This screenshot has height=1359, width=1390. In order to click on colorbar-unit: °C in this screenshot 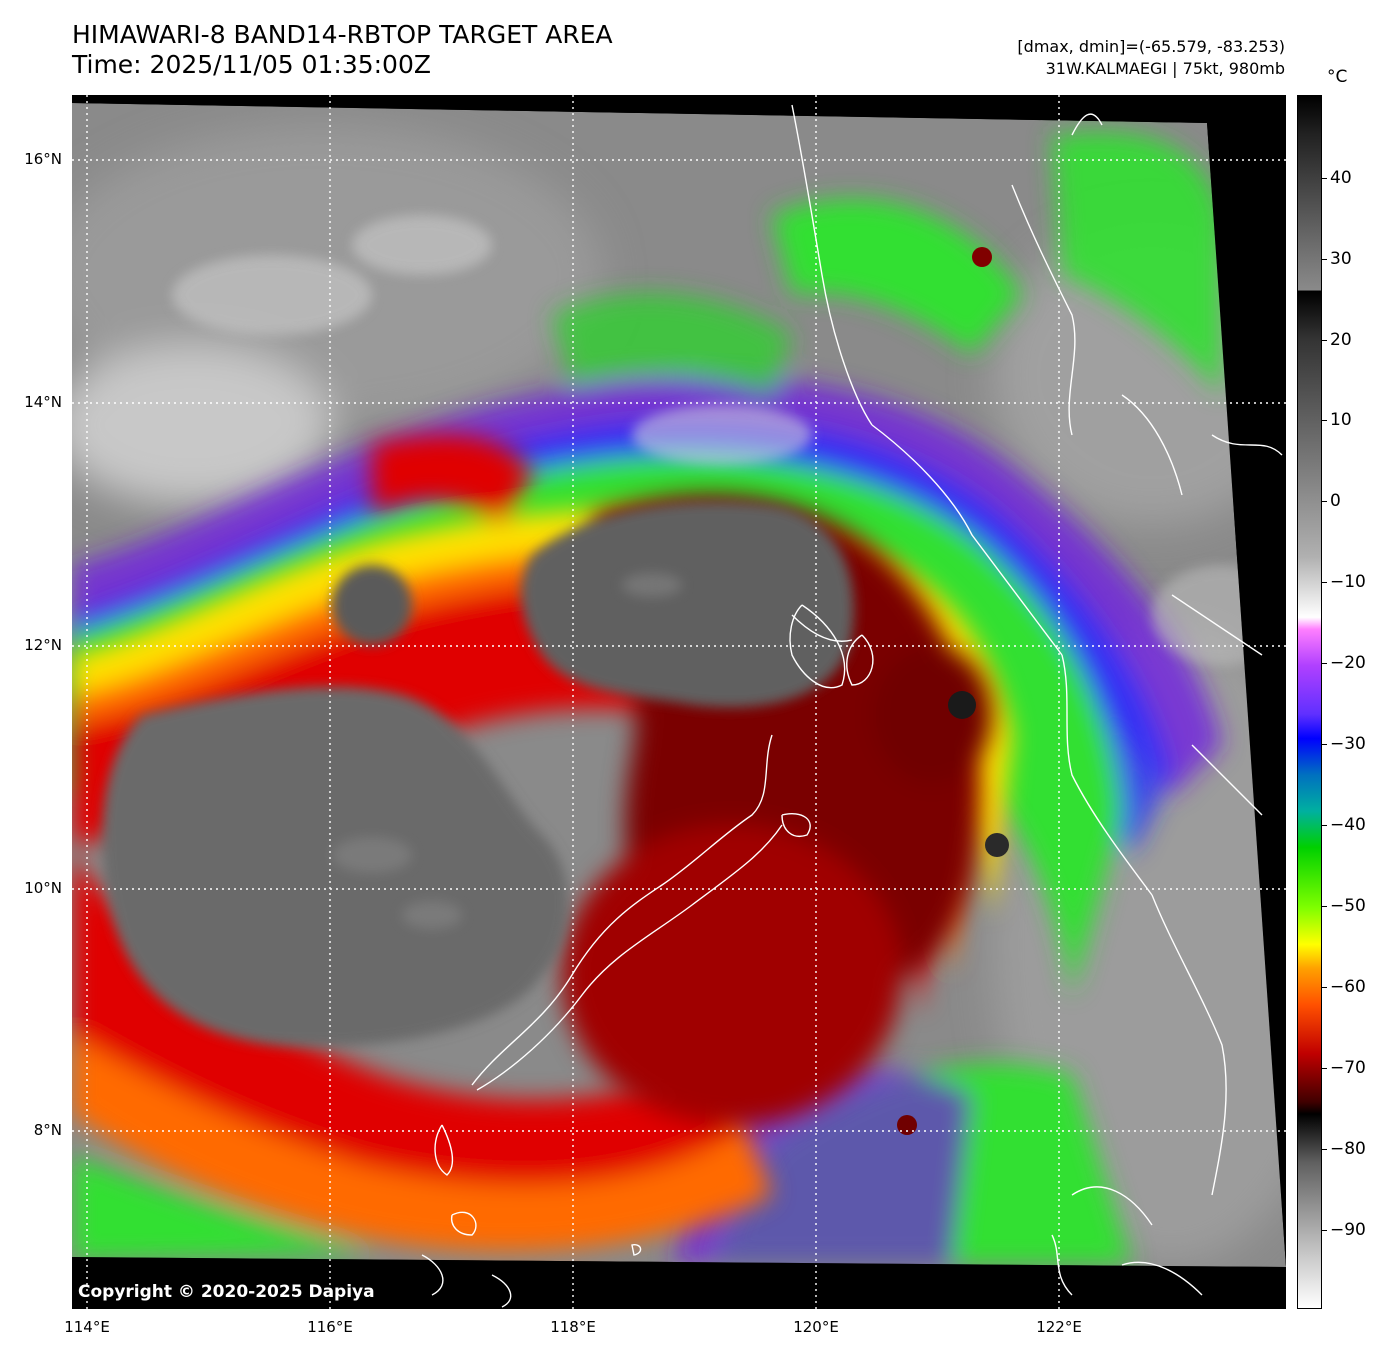, I will do `click(1337, 77)`.